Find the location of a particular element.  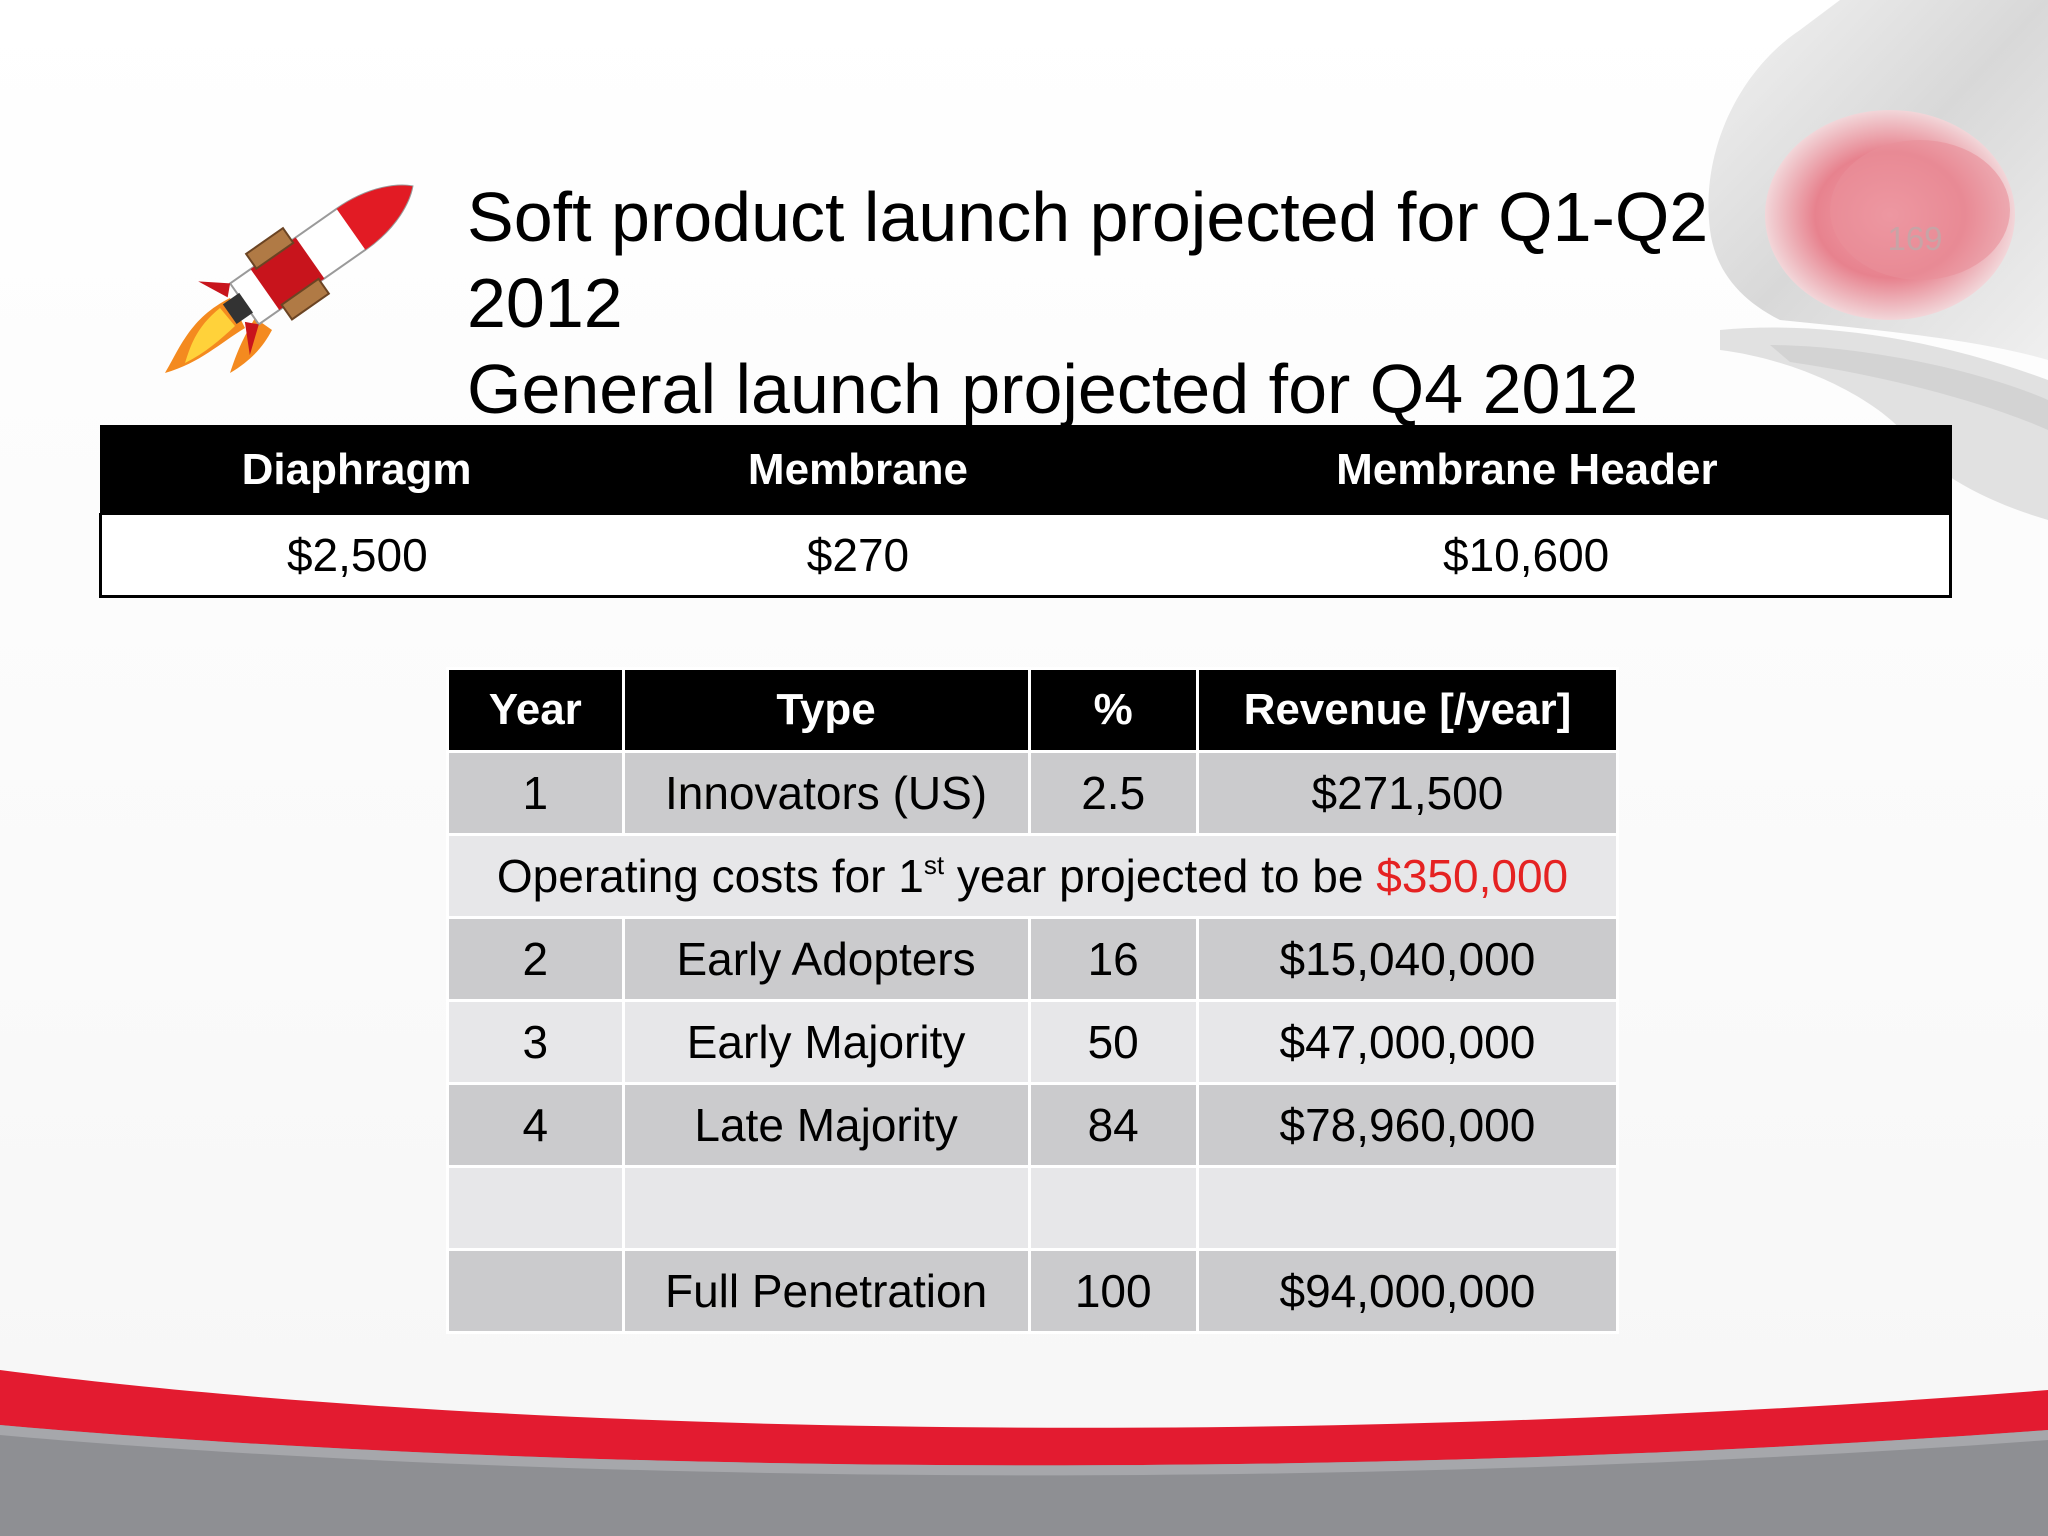

table-row: 4 Late Majority 84 $78,960,000 is located at coordinates (1033, 1125).